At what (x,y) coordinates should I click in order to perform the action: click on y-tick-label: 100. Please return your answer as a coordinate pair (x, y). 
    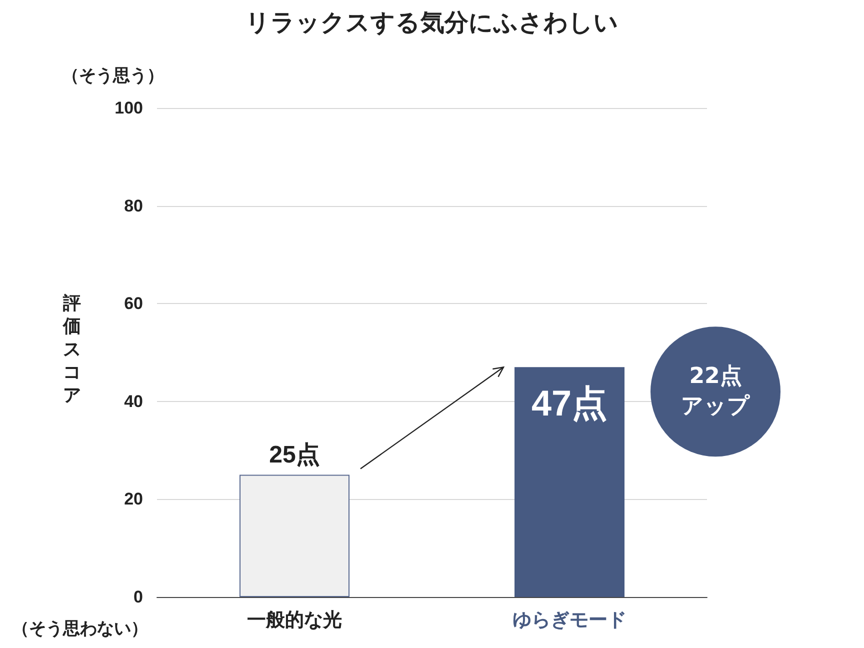
    Looking at the image, I should click on (128, 108).